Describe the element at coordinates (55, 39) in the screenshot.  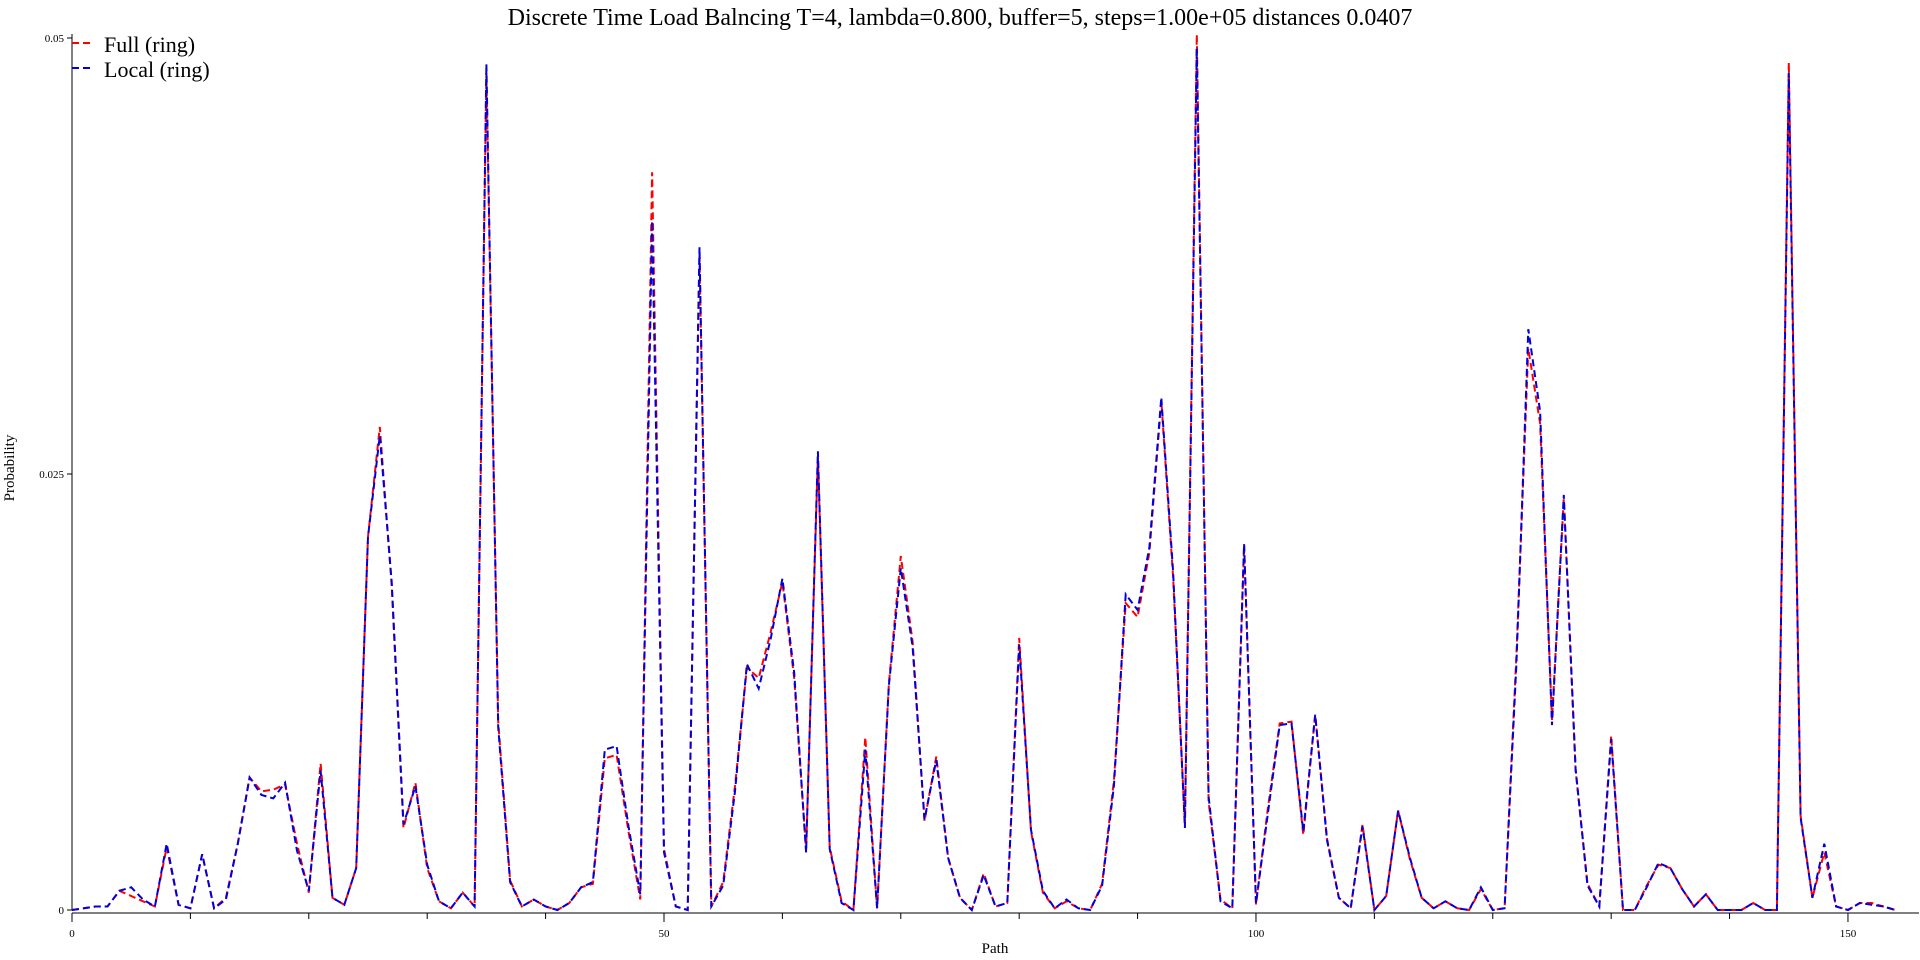
I see `y-tick-label: 0.05` at that location.